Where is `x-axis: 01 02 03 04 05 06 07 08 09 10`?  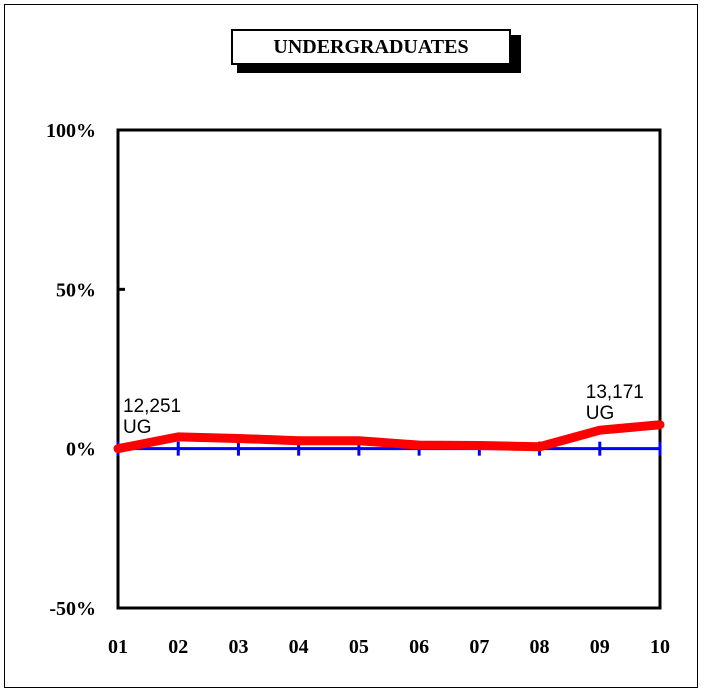 x-axis: 01 02 03 04 05 06 07 08 09 10 is located at coordinates (389, 647).